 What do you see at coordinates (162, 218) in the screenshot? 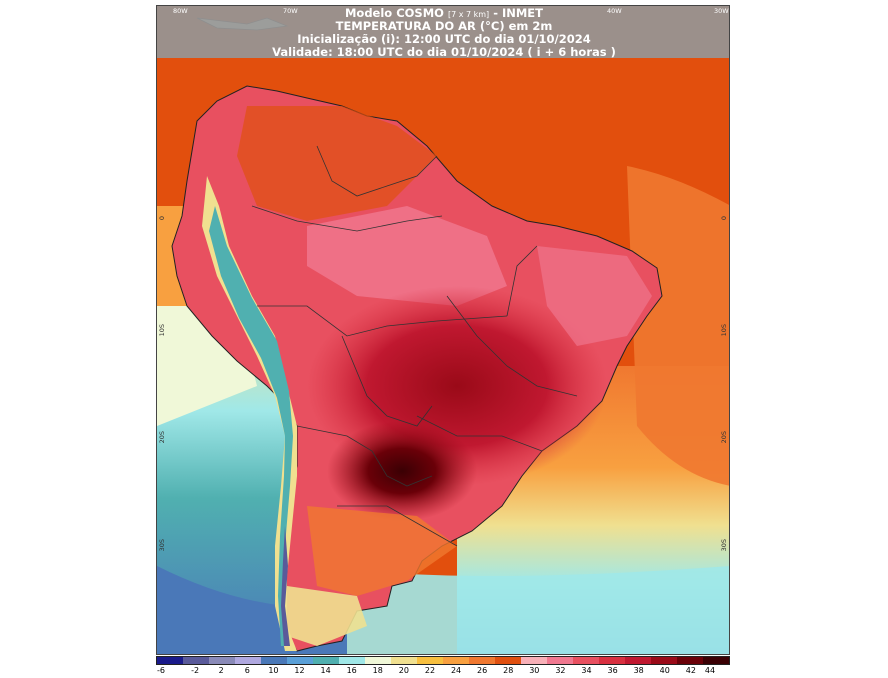
I see `lat-label-0-left: 0` at bounding box center [162, 218].